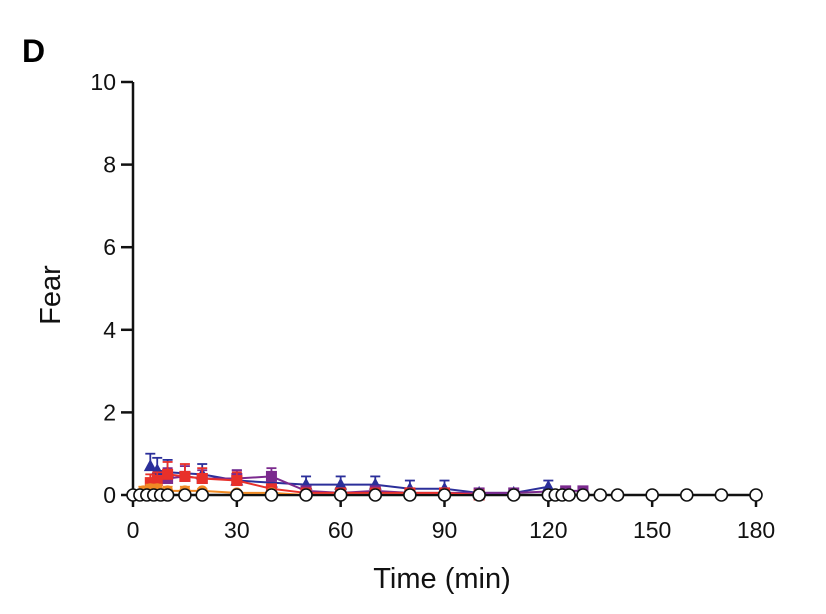 This screenshot has width=826, height=614. I want to click on y-tick-label: 2, so click(109, 412).